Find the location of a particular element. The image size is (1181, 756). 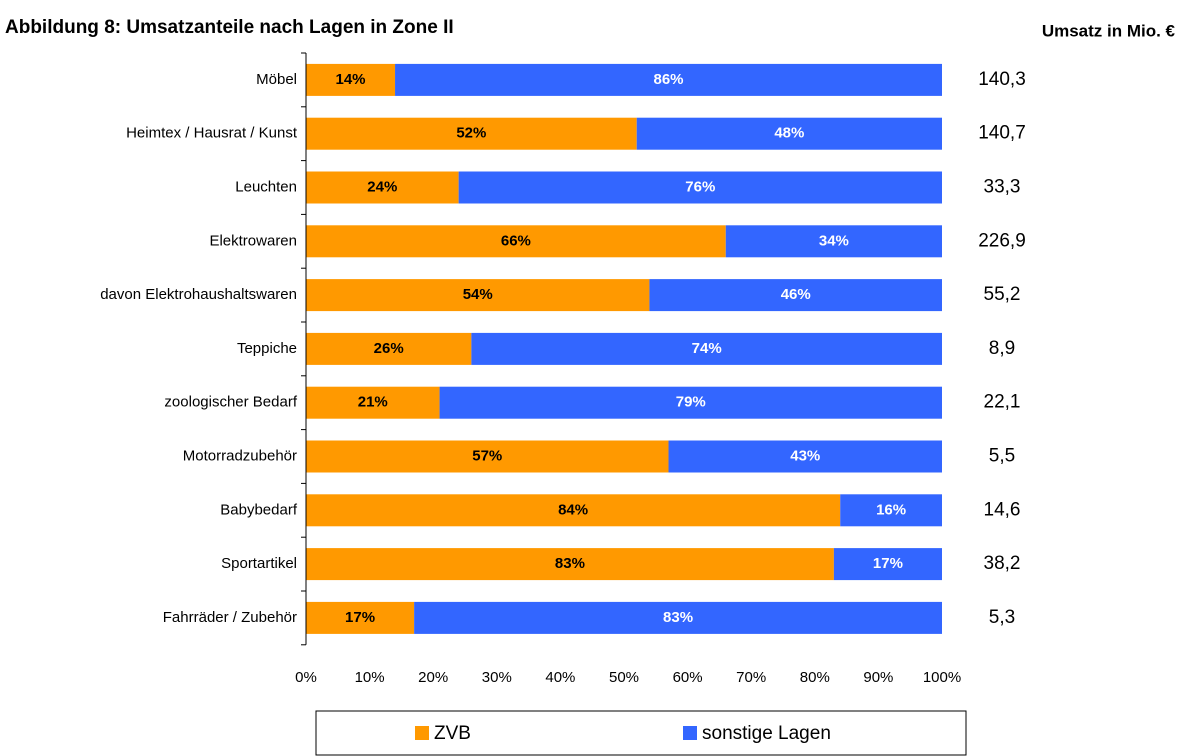

data-label: 76% is located at coordinates (700, 186).